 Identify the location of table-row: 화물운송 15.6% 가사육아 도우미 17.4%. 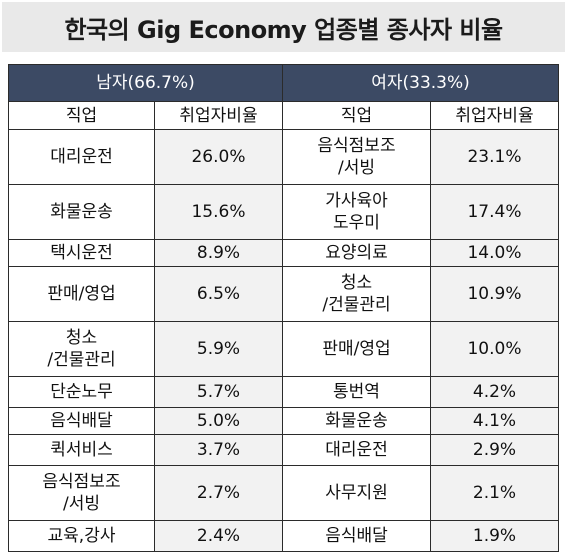
(283, 212).